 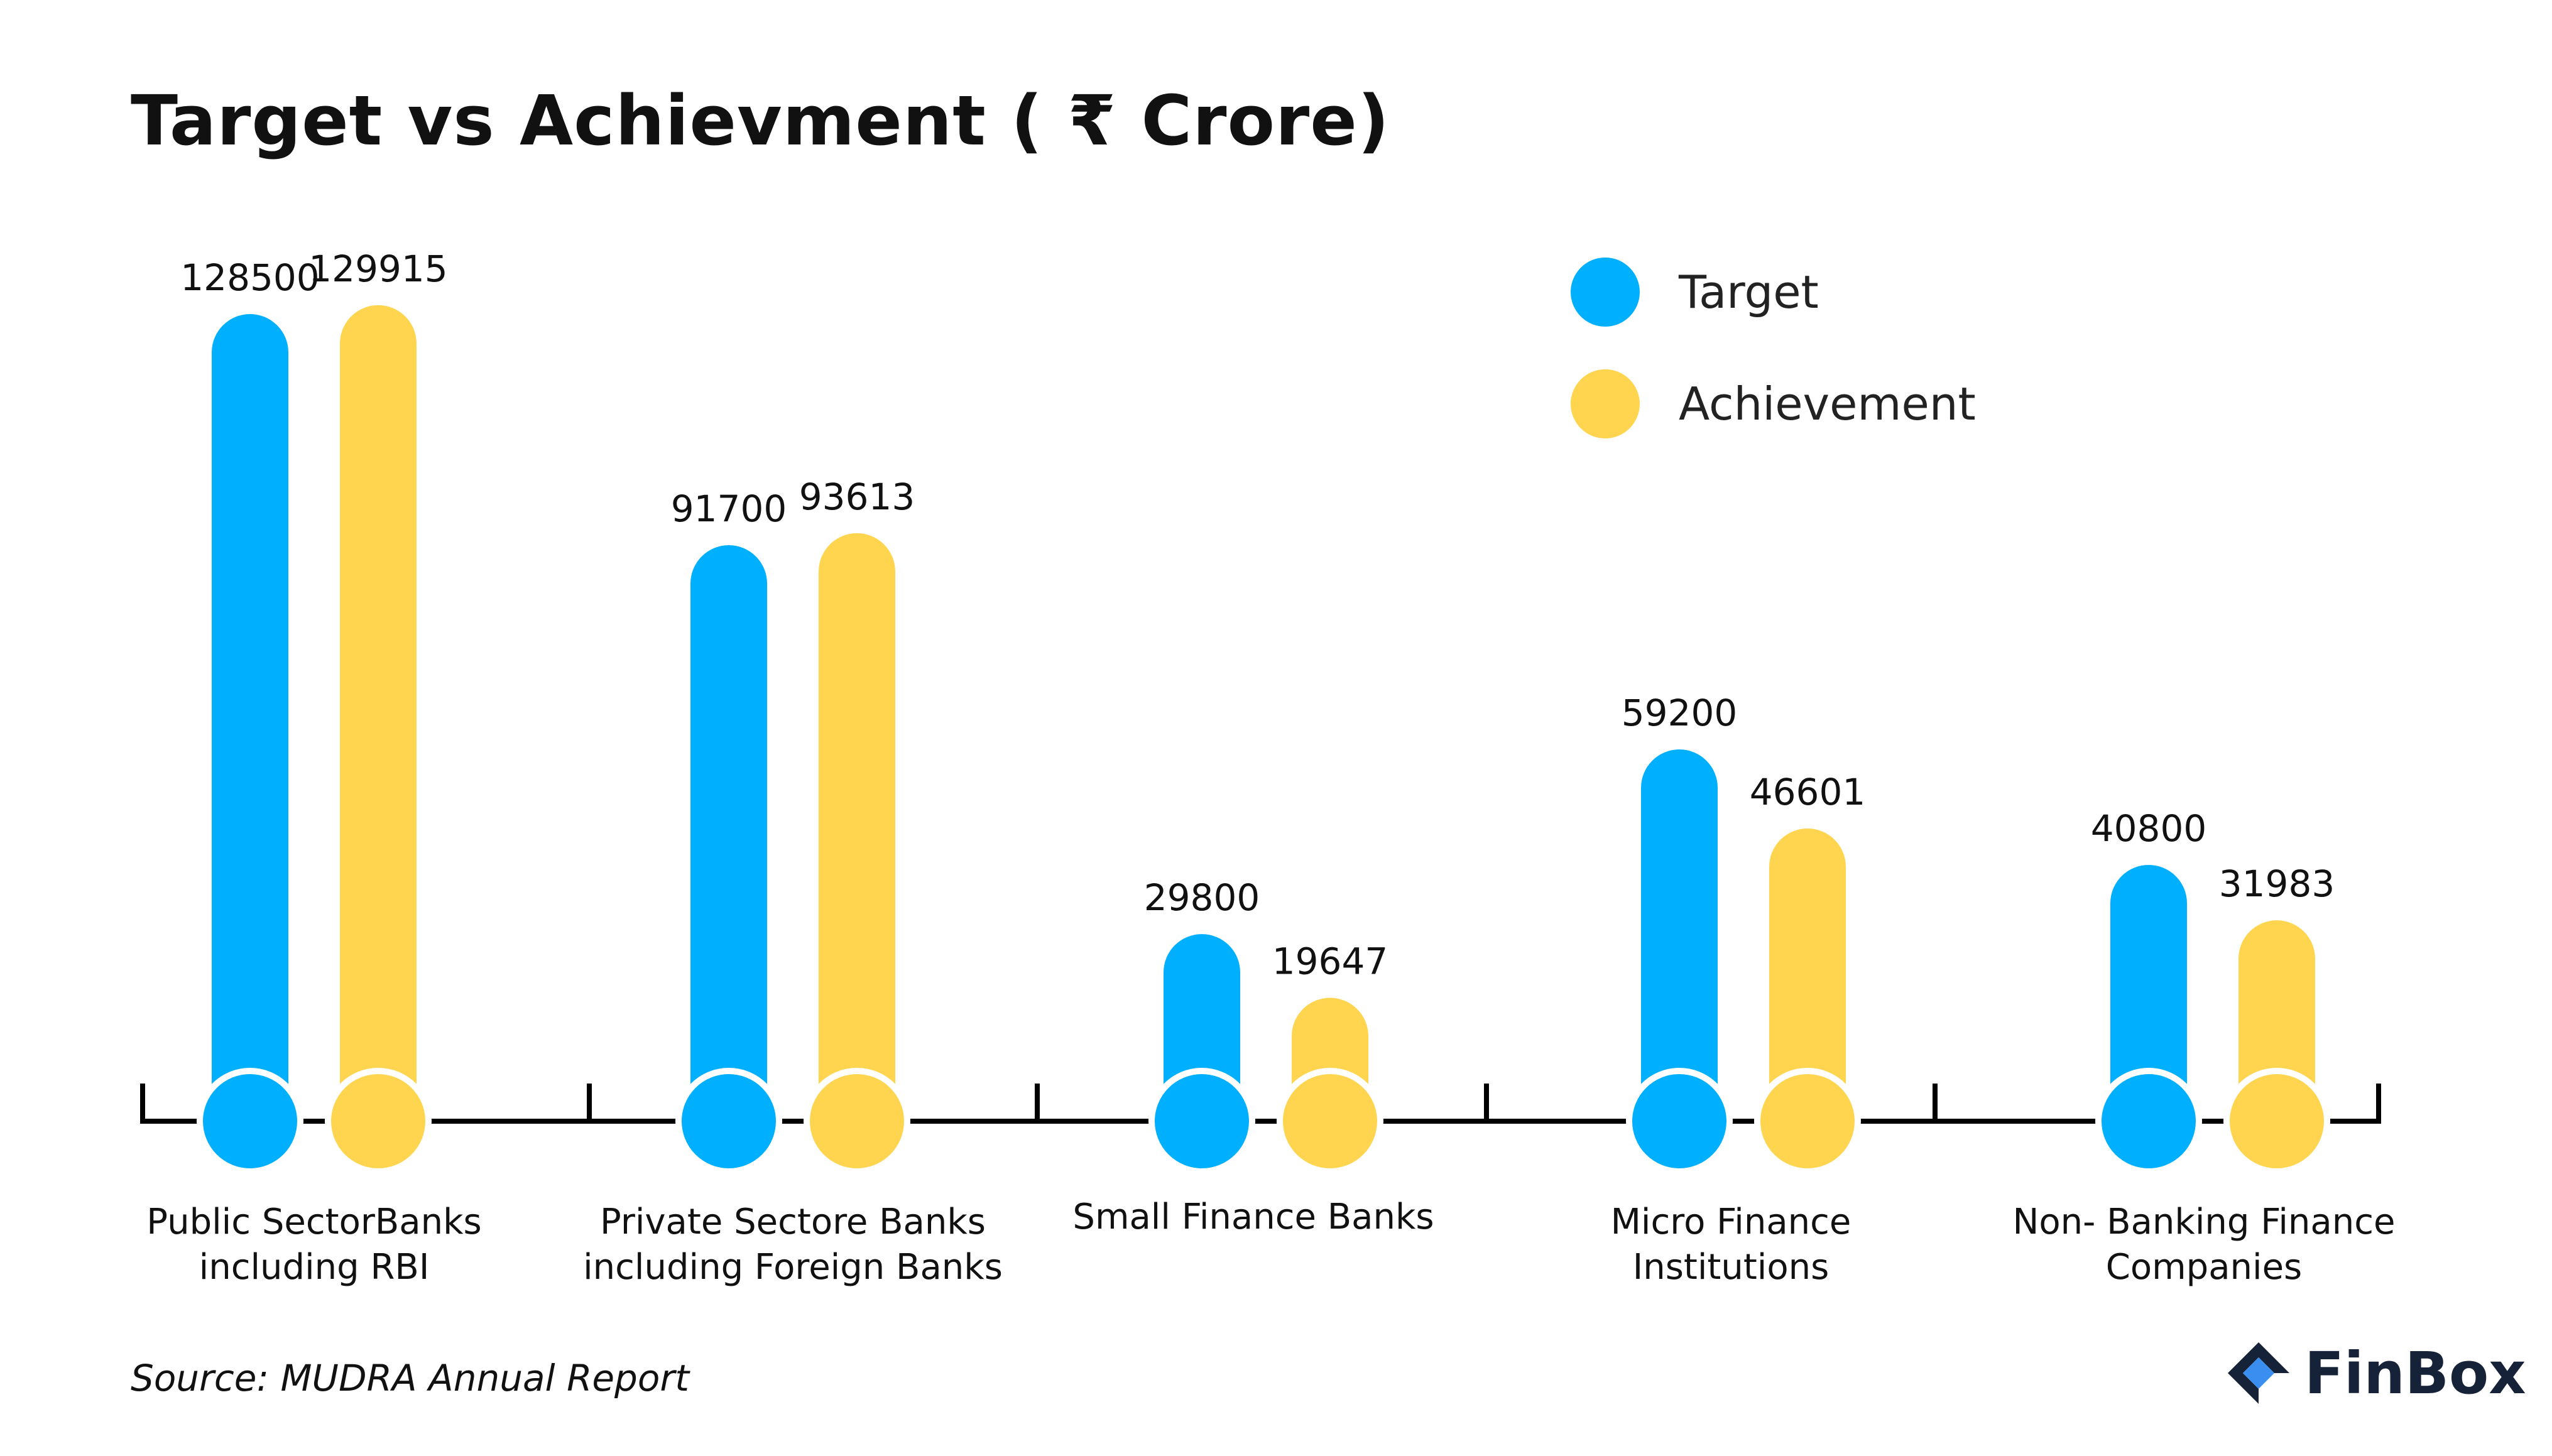 I want to click on chart-title: Target vs Achievment ( ₹ Crore), so click(x=760, y=120).